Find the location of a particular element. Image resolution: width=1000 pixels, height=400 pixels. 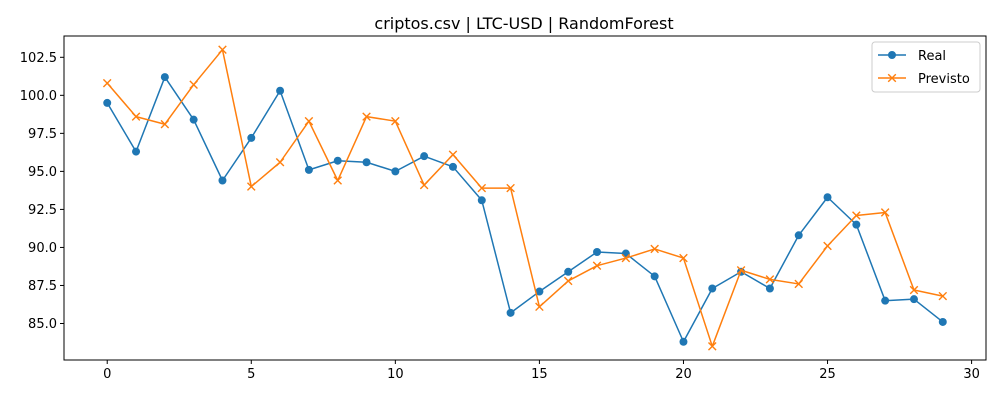

x-axis: 0 5 10 15 20 25 30 is located at coordinates (541, 371).